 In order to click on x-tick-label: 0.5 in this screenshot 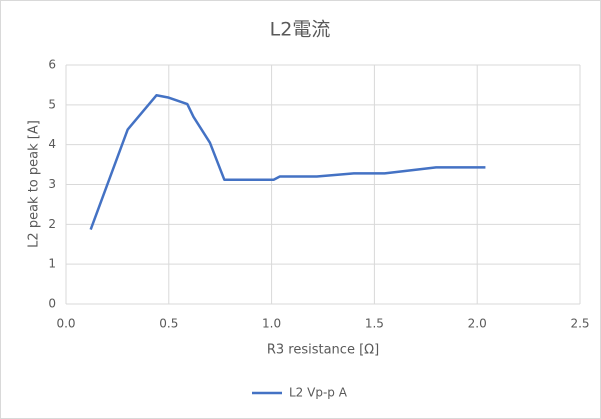, I will do `click(168, 324)`.